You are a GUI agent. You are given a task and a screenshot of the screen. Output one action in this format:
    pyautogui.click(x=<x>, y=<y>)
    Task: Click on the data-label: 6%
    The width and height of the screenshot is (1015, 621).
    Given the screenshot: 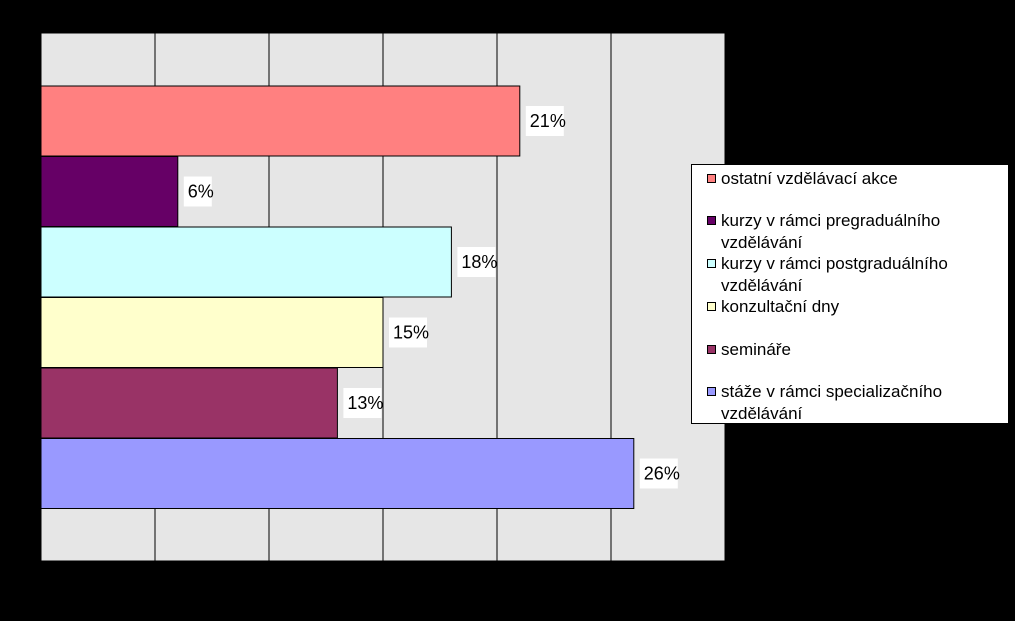 What is the action you would take?
    pyautogui.click(x=198, y=191)
    